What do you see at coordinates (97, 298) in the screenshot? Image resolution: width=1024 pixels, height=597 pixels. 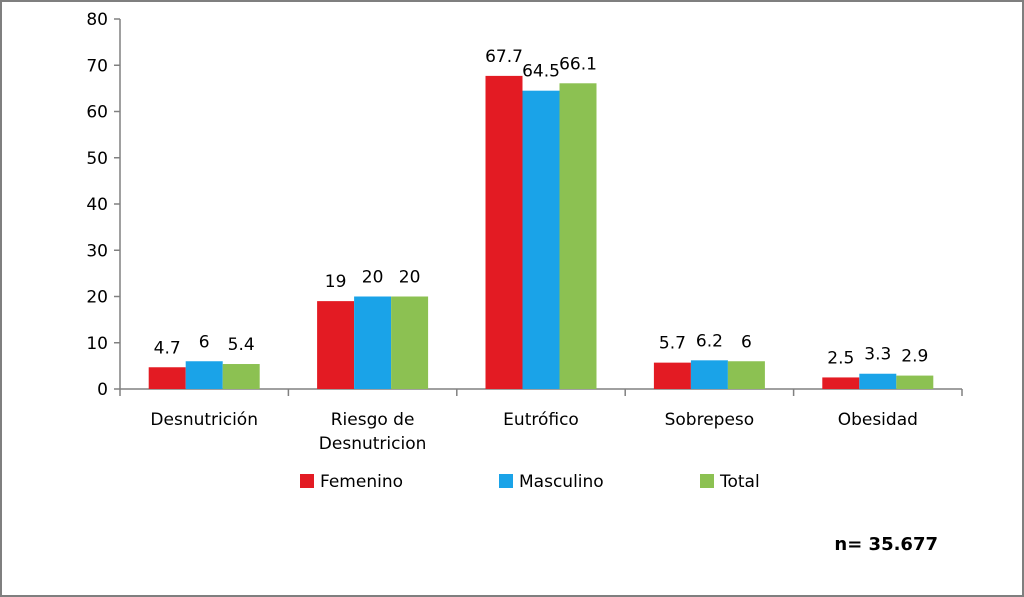 I see `y-tick-label: 20` at bounding box center [97, 298].